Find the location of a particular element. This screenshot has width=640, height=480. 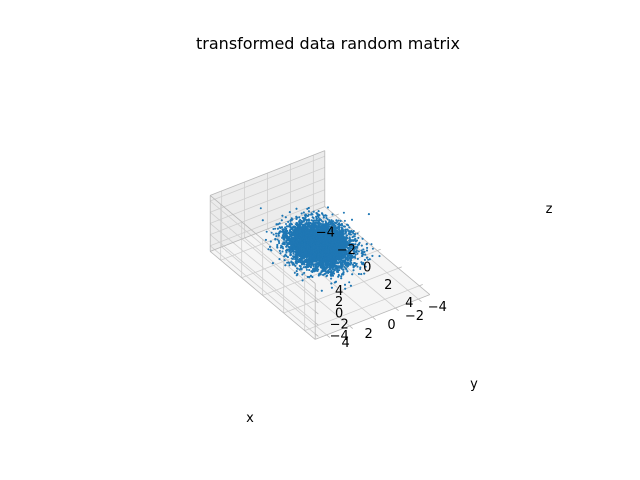

grid-back-z--4 is located at coordinates (262, 290).